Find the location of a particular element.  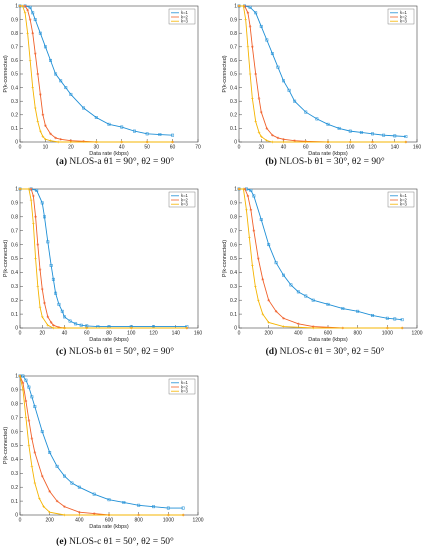

x-tick-label: 140 is located at coordinates (176, 334).